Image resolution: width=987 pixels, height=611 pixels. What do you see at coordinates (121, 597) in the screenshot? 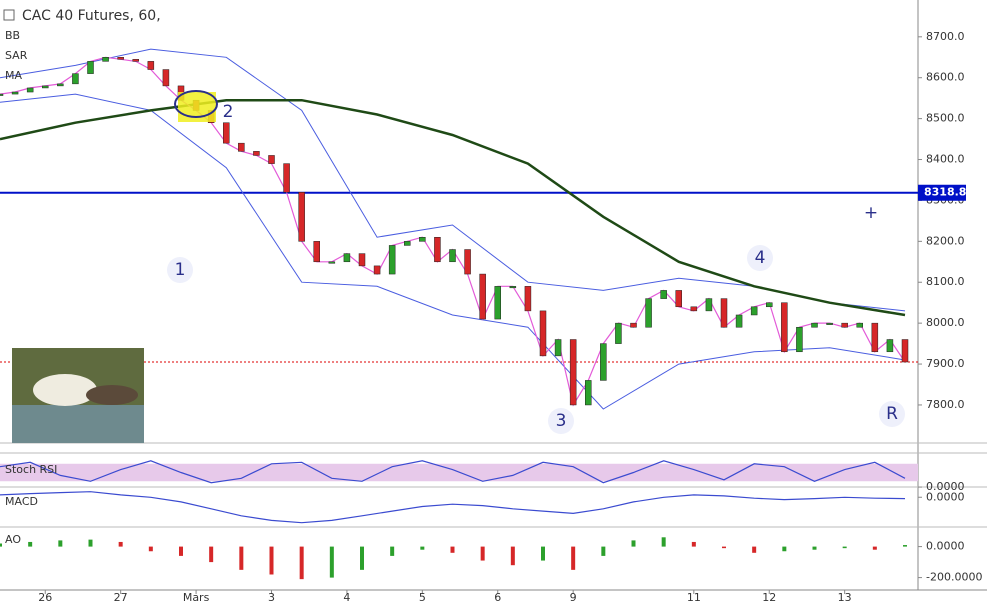
I see `x-tick-label: 27` at bounding box center [121, 597].